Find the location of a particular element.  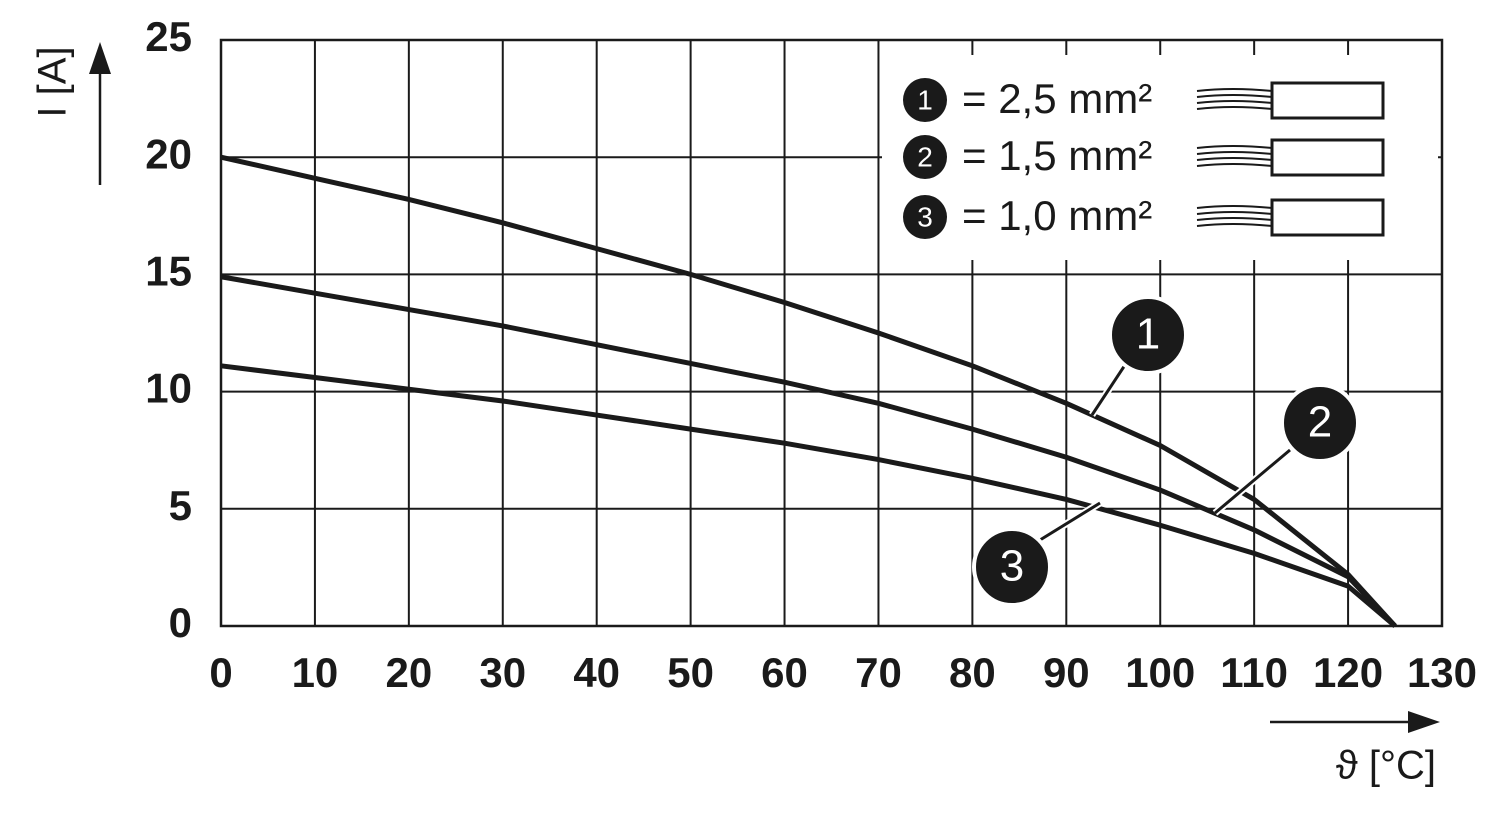

x-tick-label: 110 is located at coordinates (1254, 672).